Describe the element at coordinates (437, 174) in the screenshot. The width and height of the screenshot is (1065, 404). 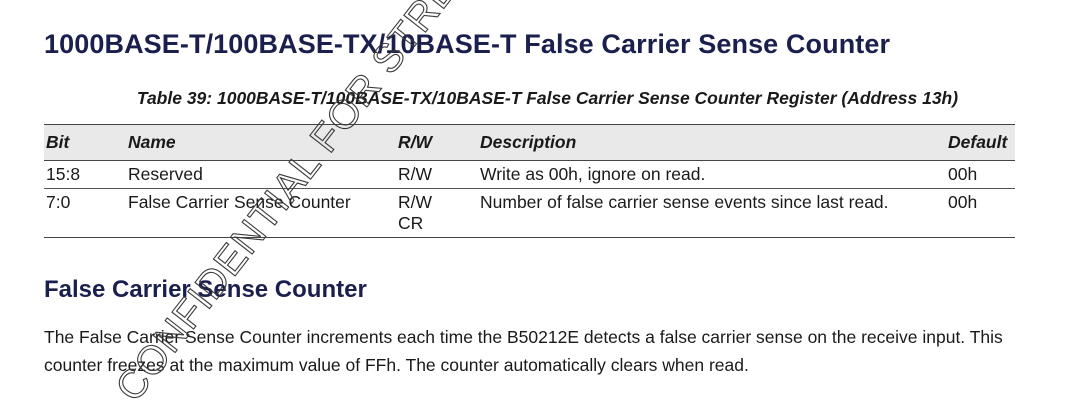
I see `cell-rw: R/W` at that location.